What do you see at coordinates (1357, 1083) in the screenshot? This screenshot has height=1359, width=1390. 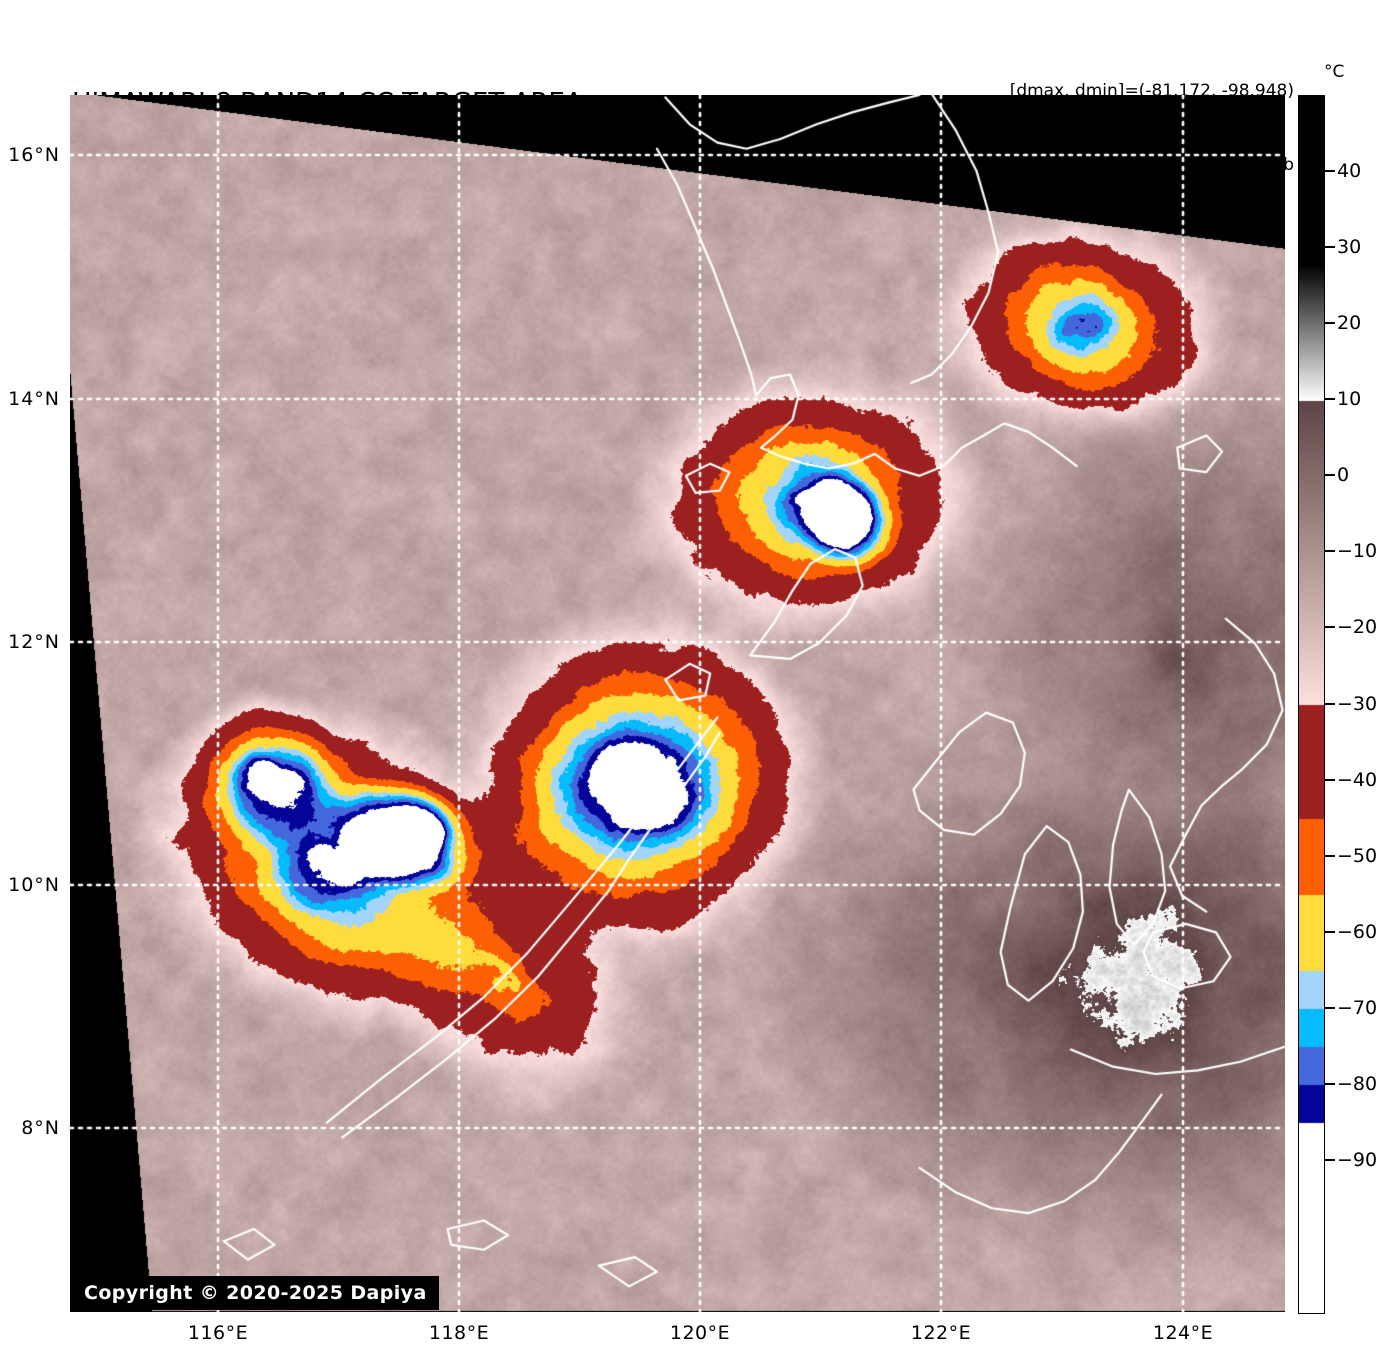 I see `colorbar-tick-label-12: −80` at bounding box center [1357, 1083].